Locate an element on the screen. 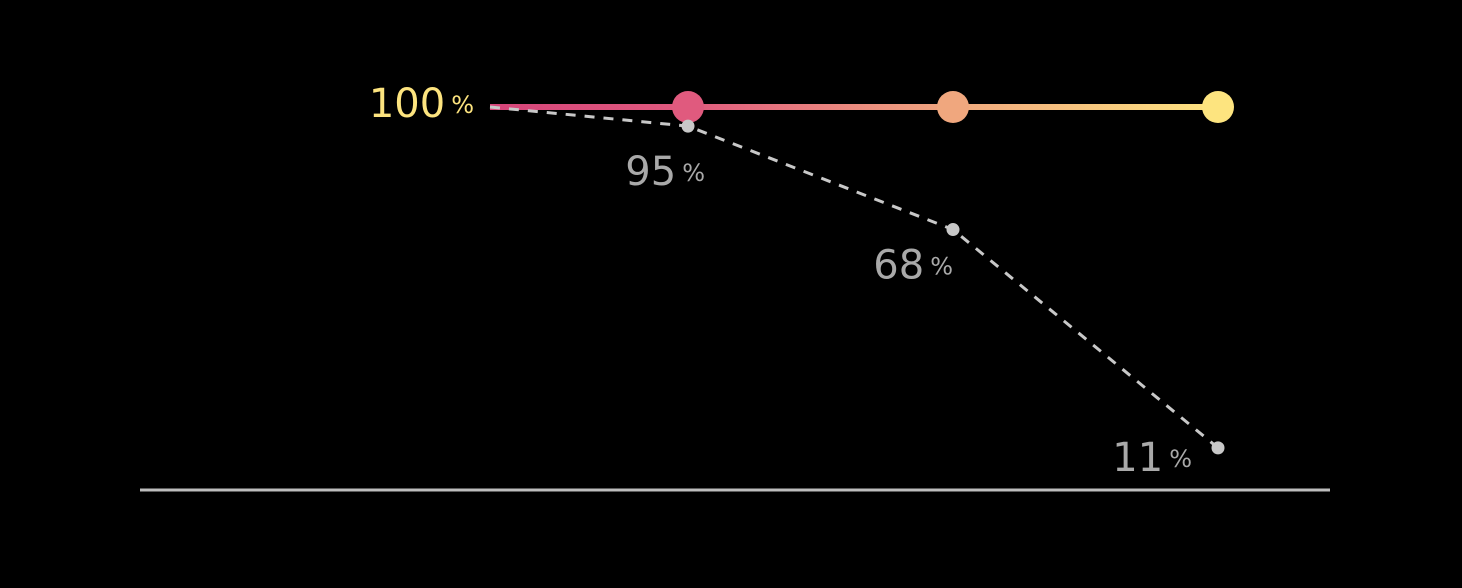 This screenshot has height=588, width=1462. data-label: 68% is located at coordinates (913, 266).